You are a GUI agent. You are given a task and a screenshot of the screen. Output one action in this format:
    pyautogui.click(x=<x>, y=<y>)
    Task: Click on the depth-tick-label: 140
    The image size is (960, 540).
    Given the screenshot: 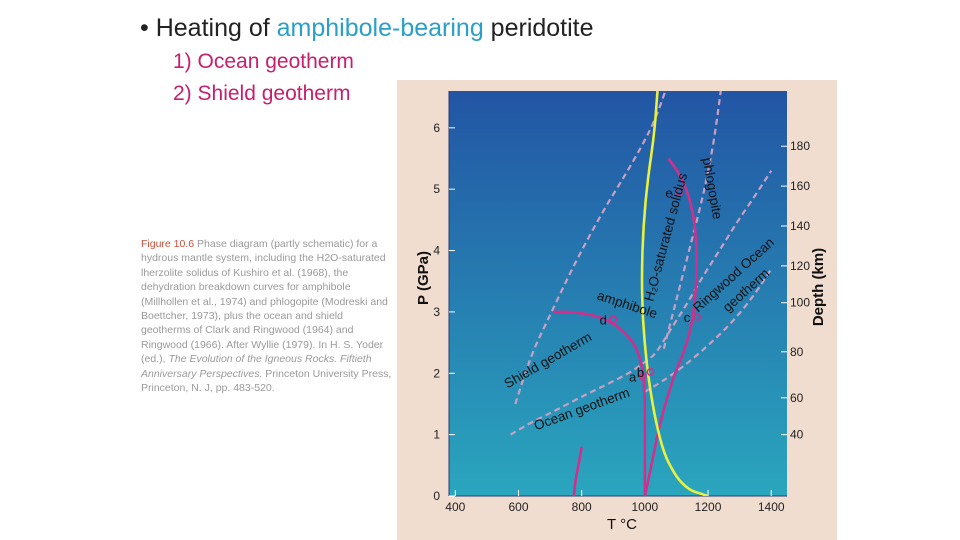 What is the action you would take?
    pyautogui.click(x=800, y=226)
    